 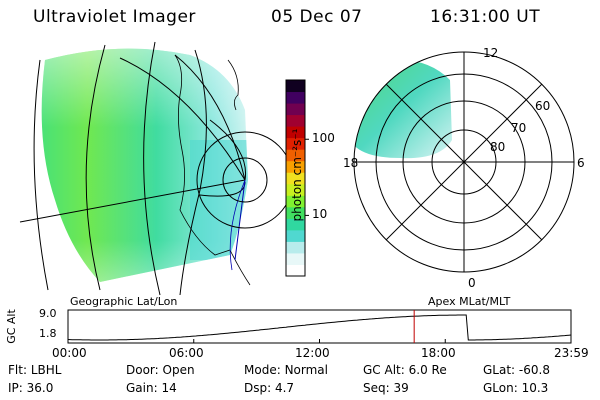 What do you see at coordinates (469, 301) in the screenshot?
I see `apex-label: Apex MLat/MLT` at bounding box center [469, 301].